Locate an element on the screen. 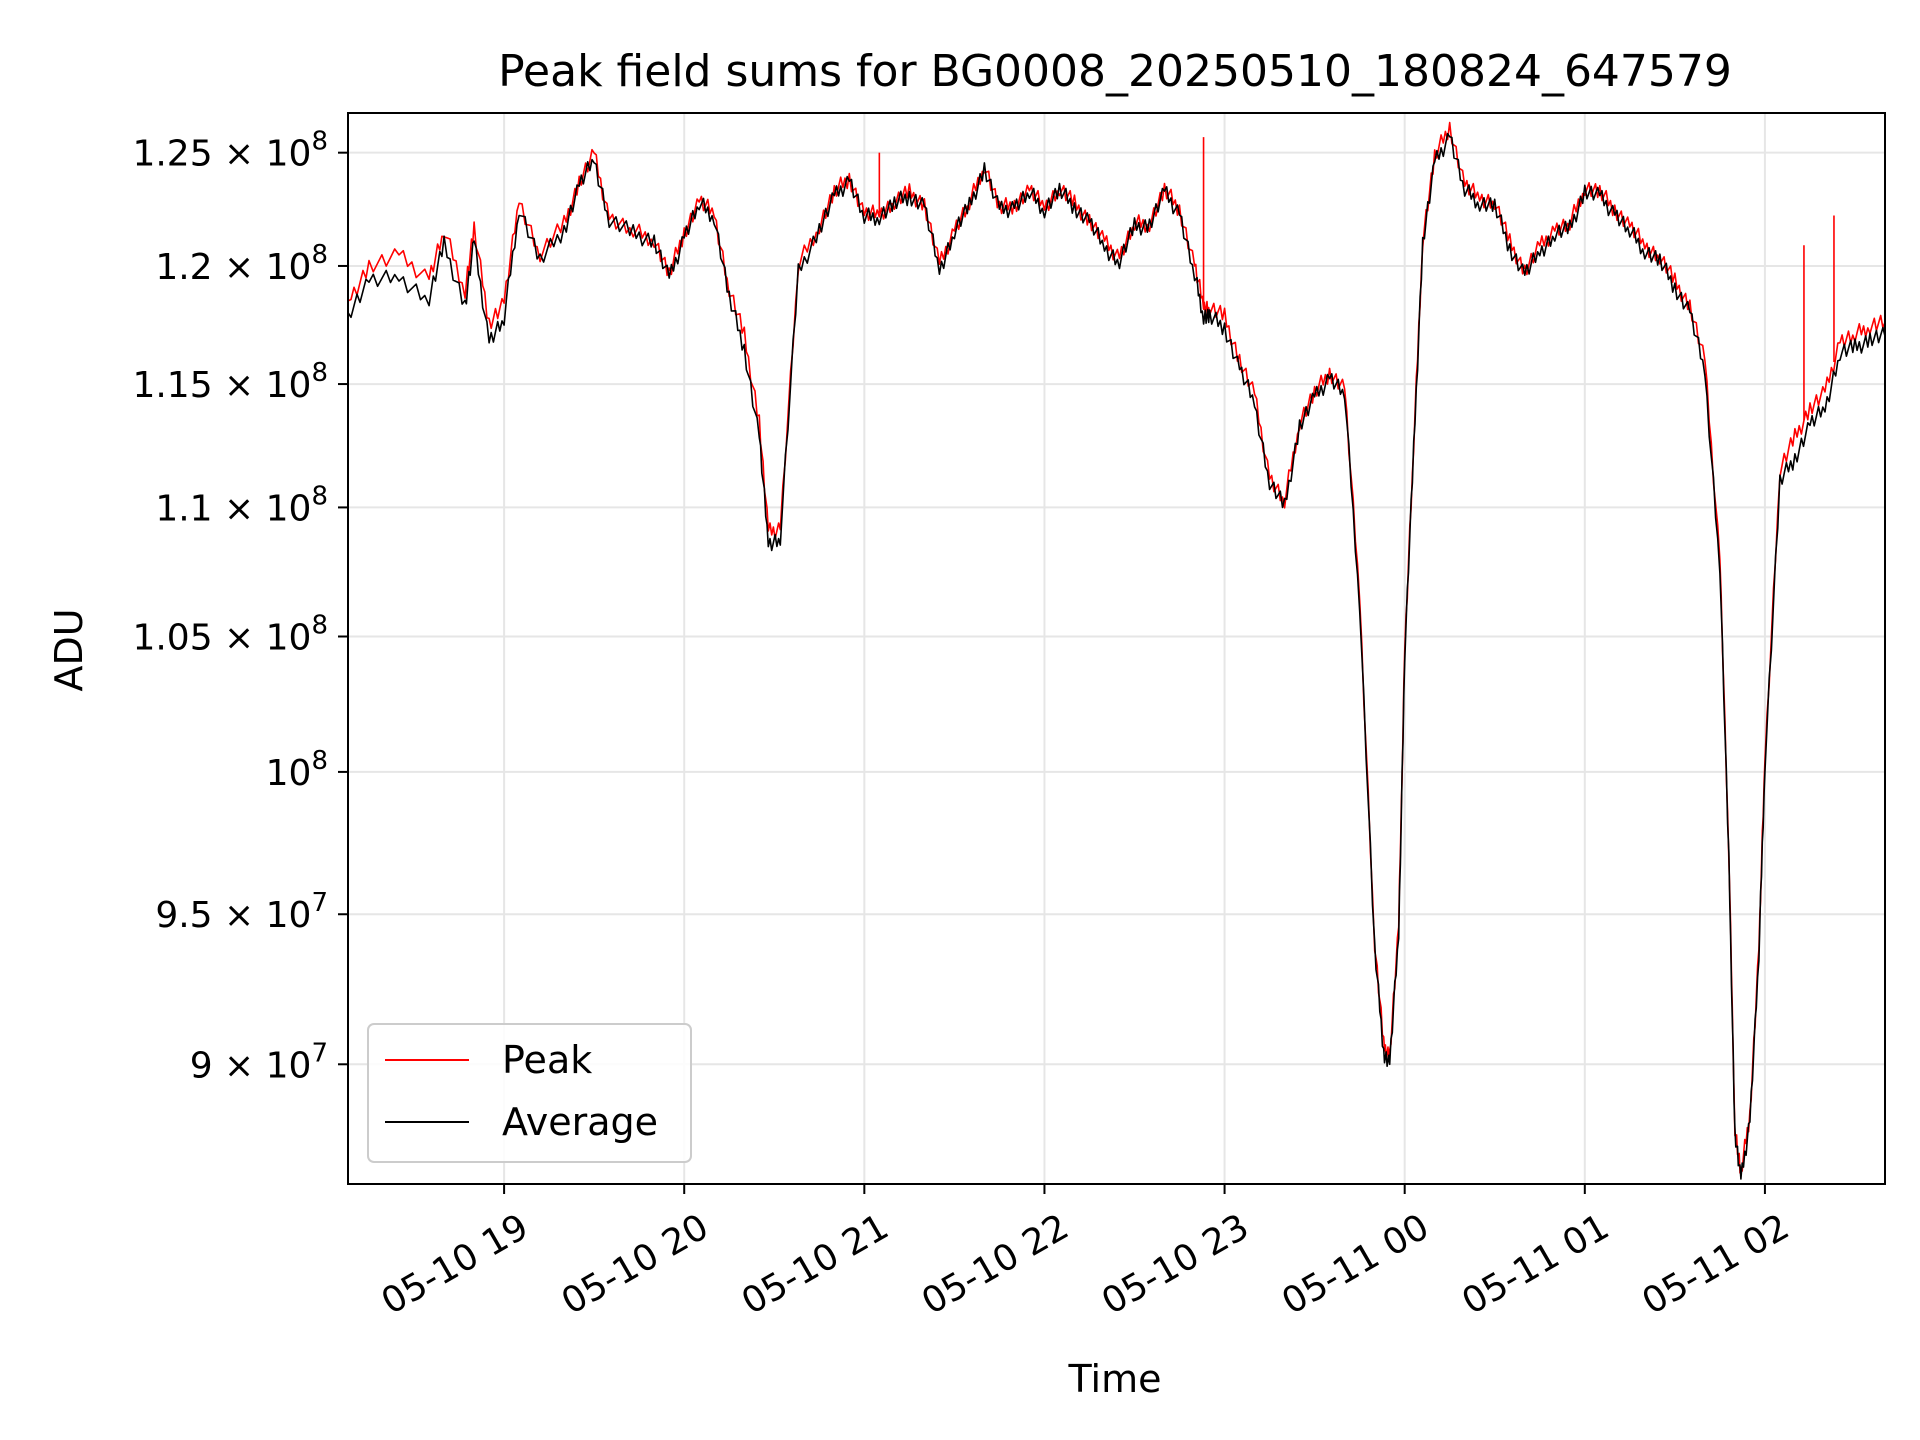 The width and height of the screenshot is (1920, 1440). legend: Peak Average is located at coordinates (529, 1093).